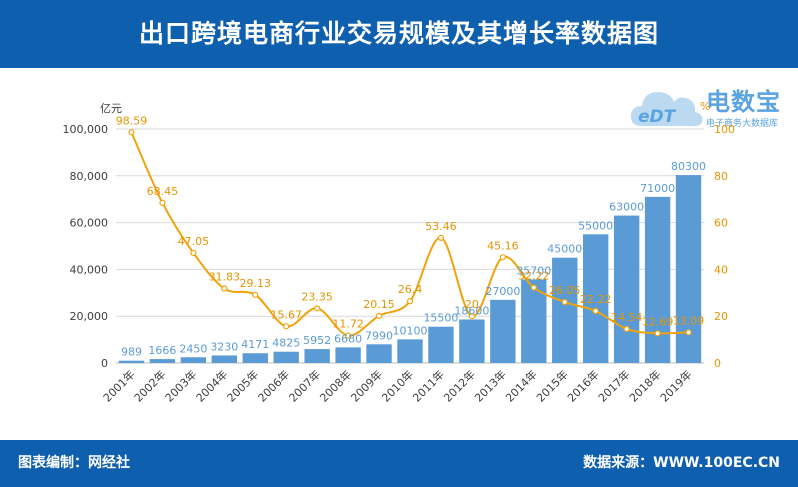 Image resolution: width=798 pixels, height=487 pixels. I want to click on bar-value-label: 35700, so click(533, 270).